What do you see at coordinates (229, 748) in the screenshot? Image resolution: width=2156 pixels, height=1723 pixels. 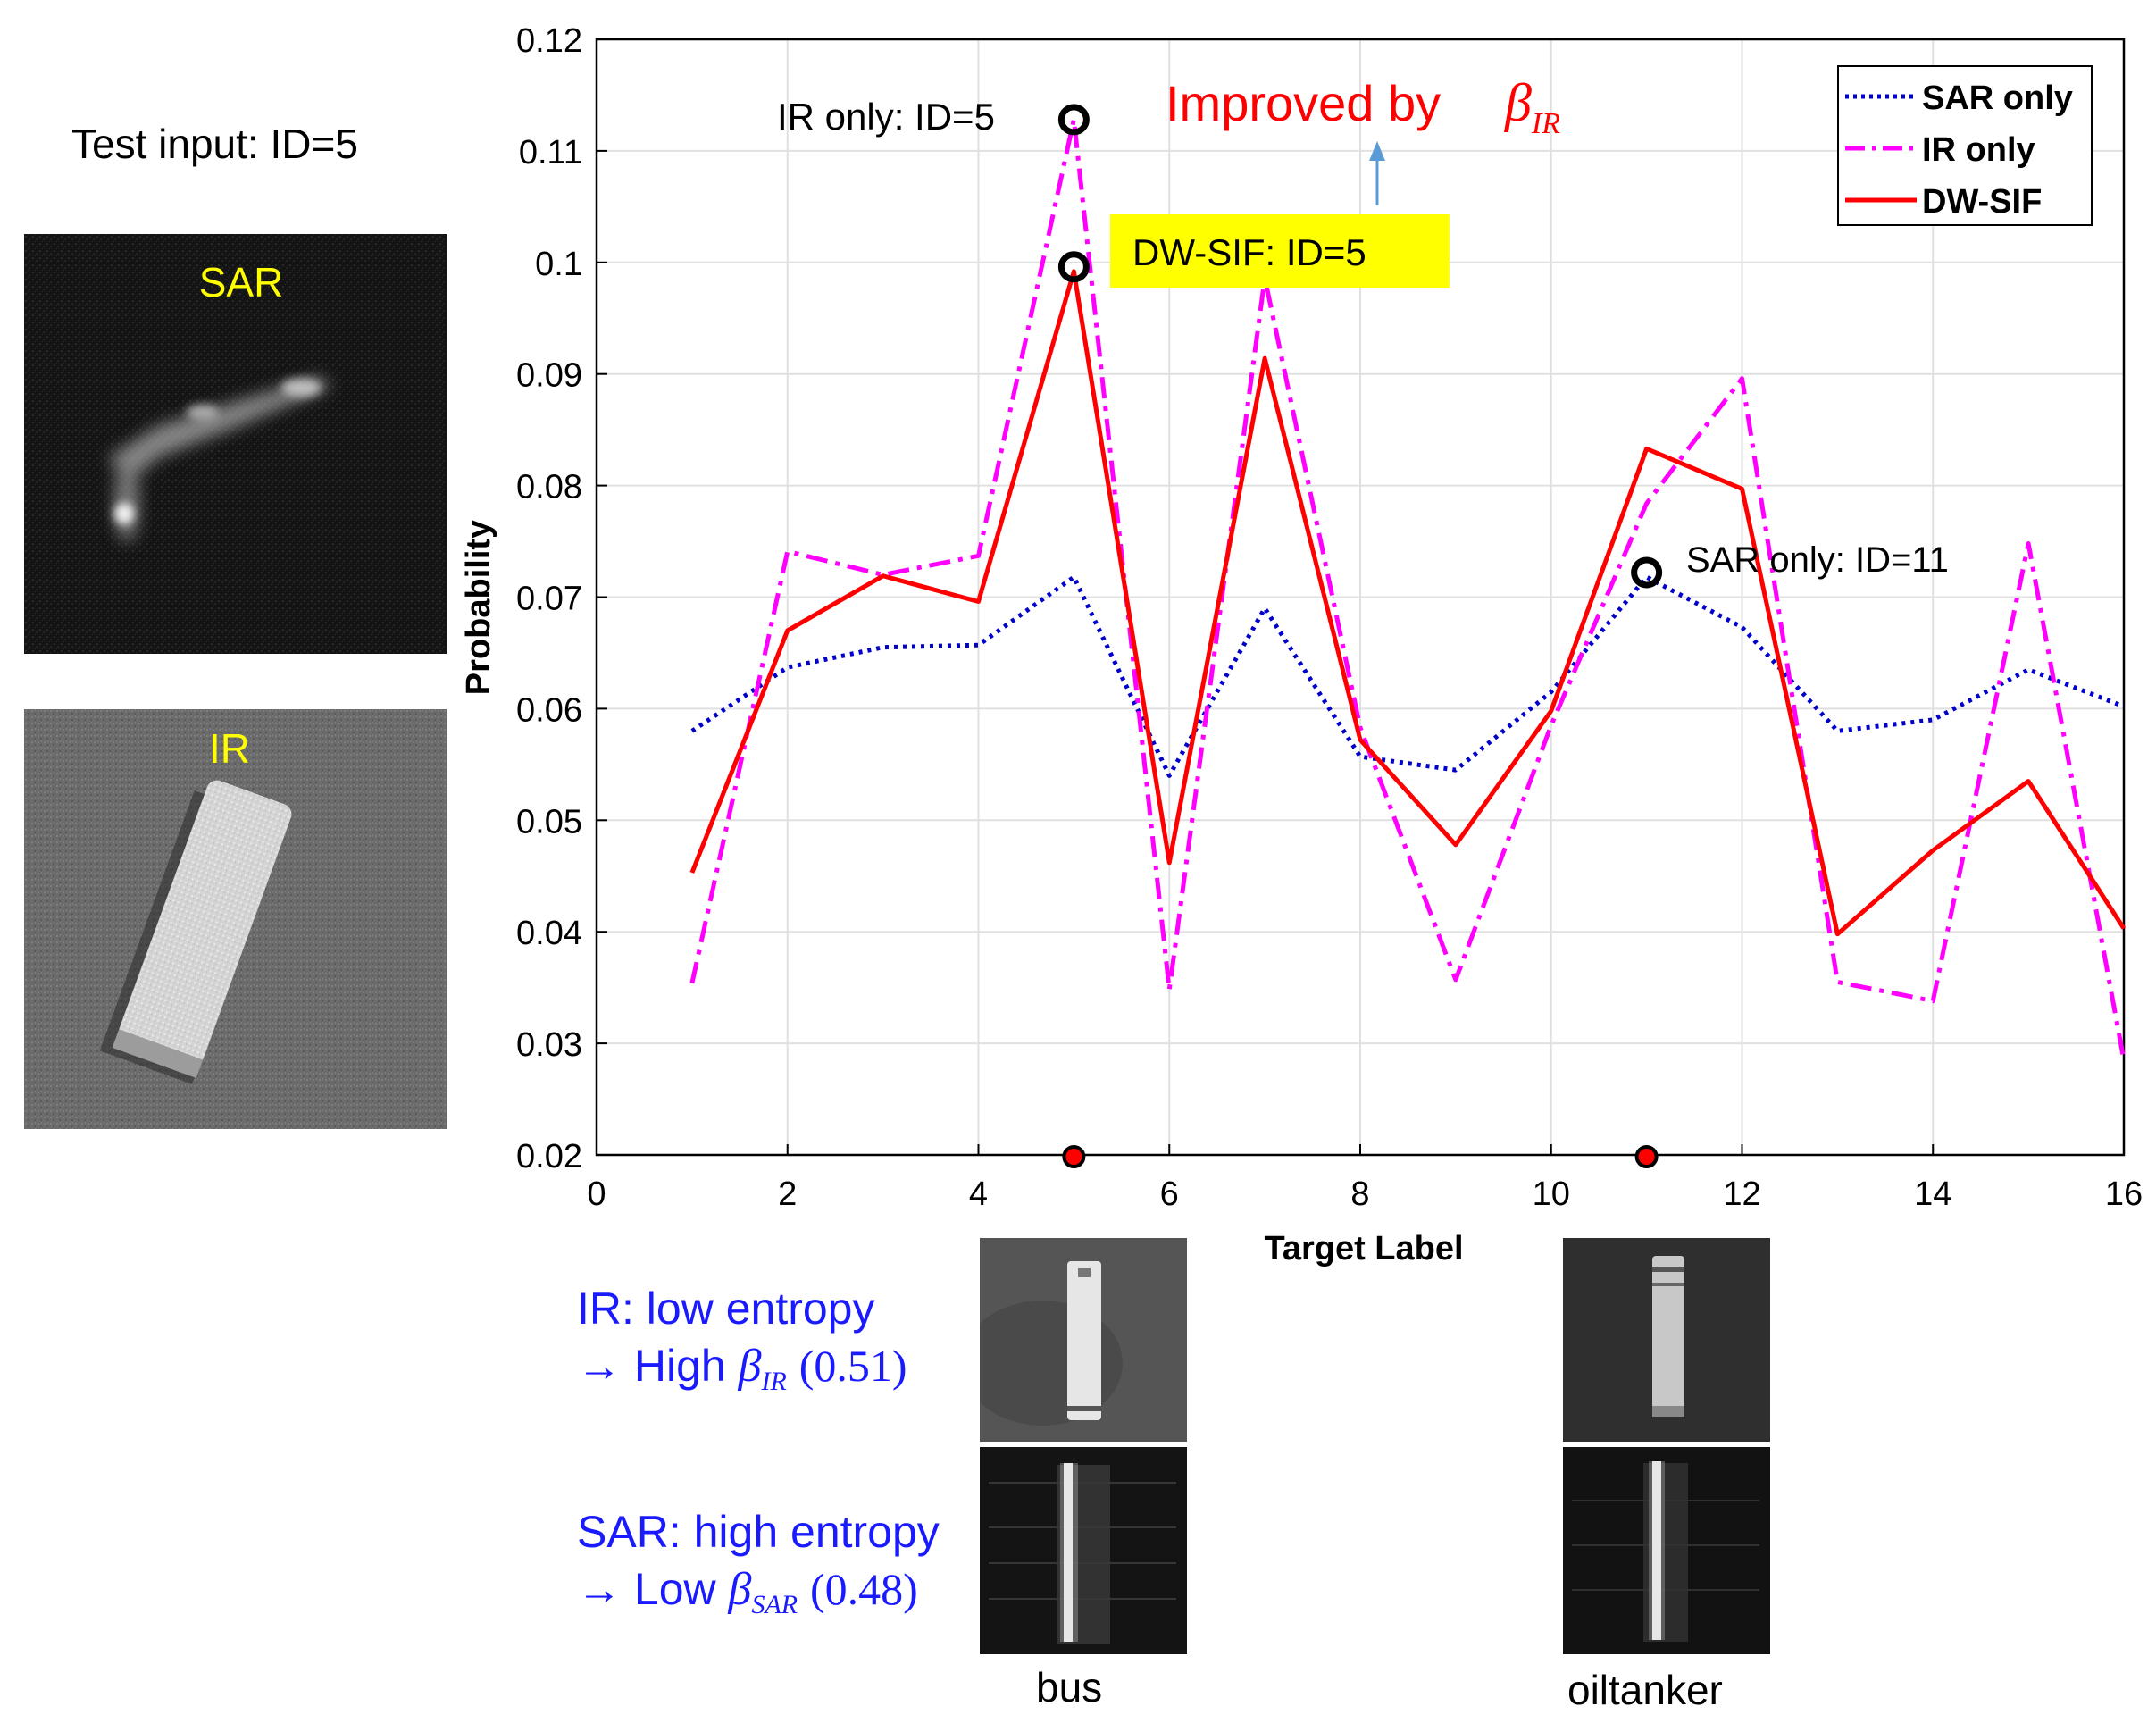 I see `ir-image-label: IR` at bounding box center [229, 748].